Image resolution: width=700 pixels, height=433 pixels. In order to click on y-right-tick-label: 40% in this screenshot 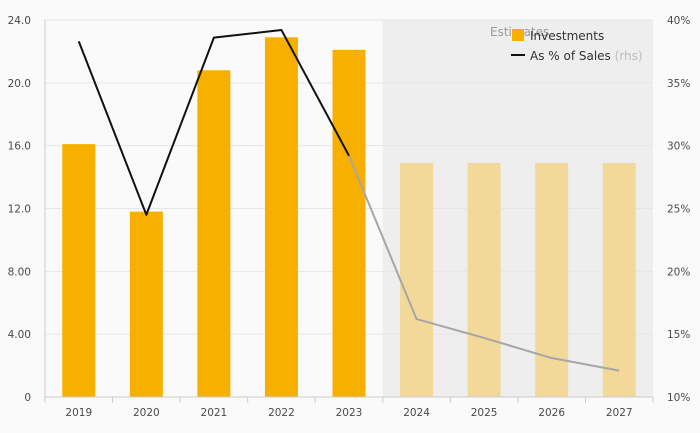, I will do `click(678, 21)`.